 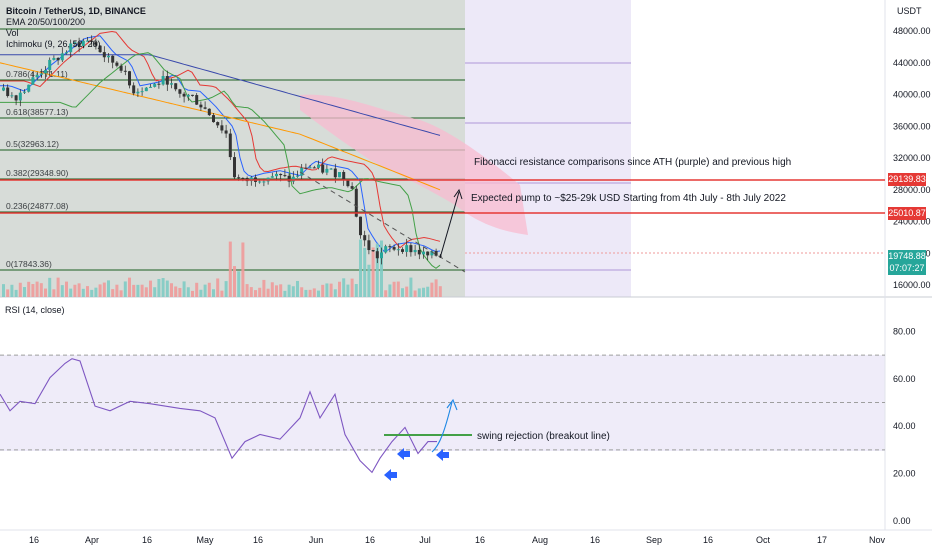 I want to click on last-price-tag: 19748.88, so click(x=907, y=256).